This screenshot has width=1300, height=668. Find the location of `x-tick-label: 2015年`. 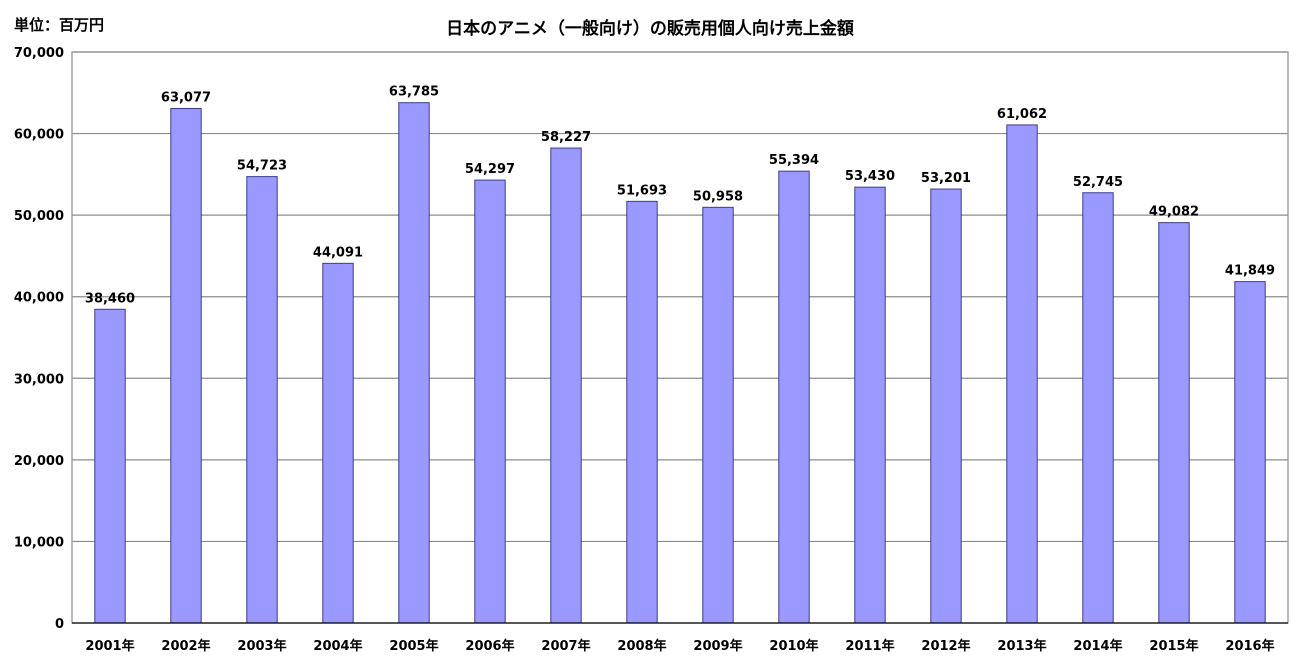

x-tick-label: 2015年 is located at coordinates (1173, 646).